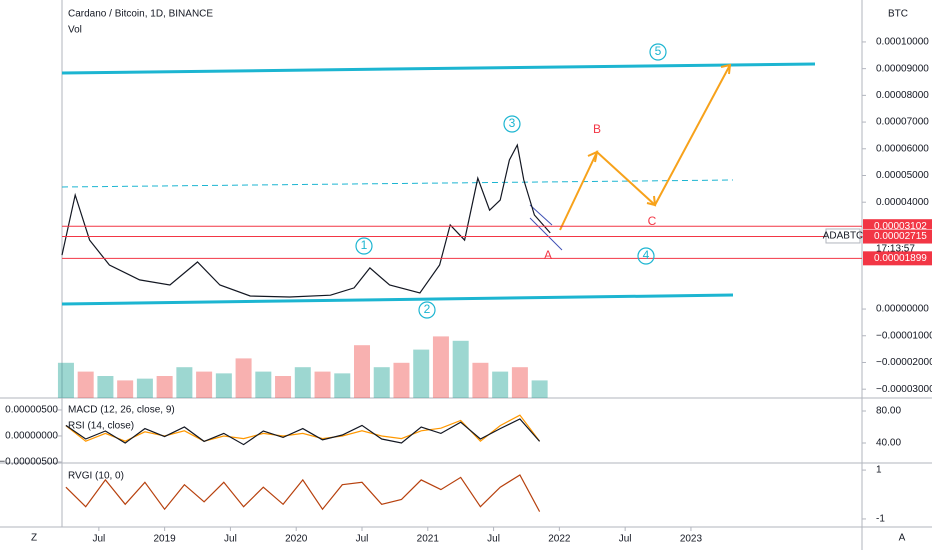  What do you see at coordinates (645, 147) in the screenshot?
I see `projection-path` at bounding box center [645, 147].